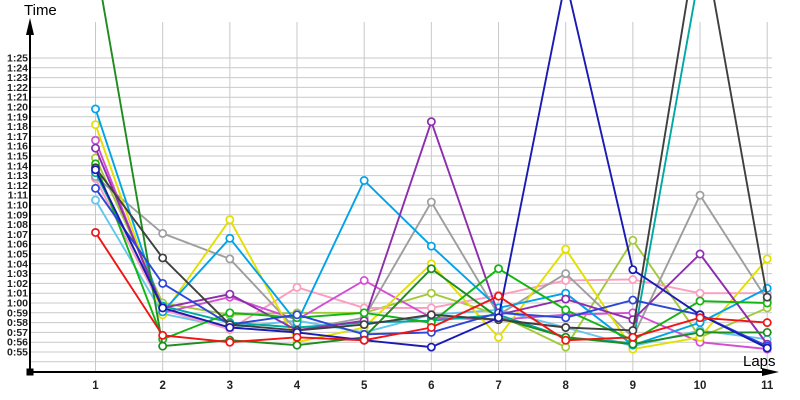  Describe the element at coordinates (17, 333) in the screenshot. I see `y-tick-label: 0:57` at that location.